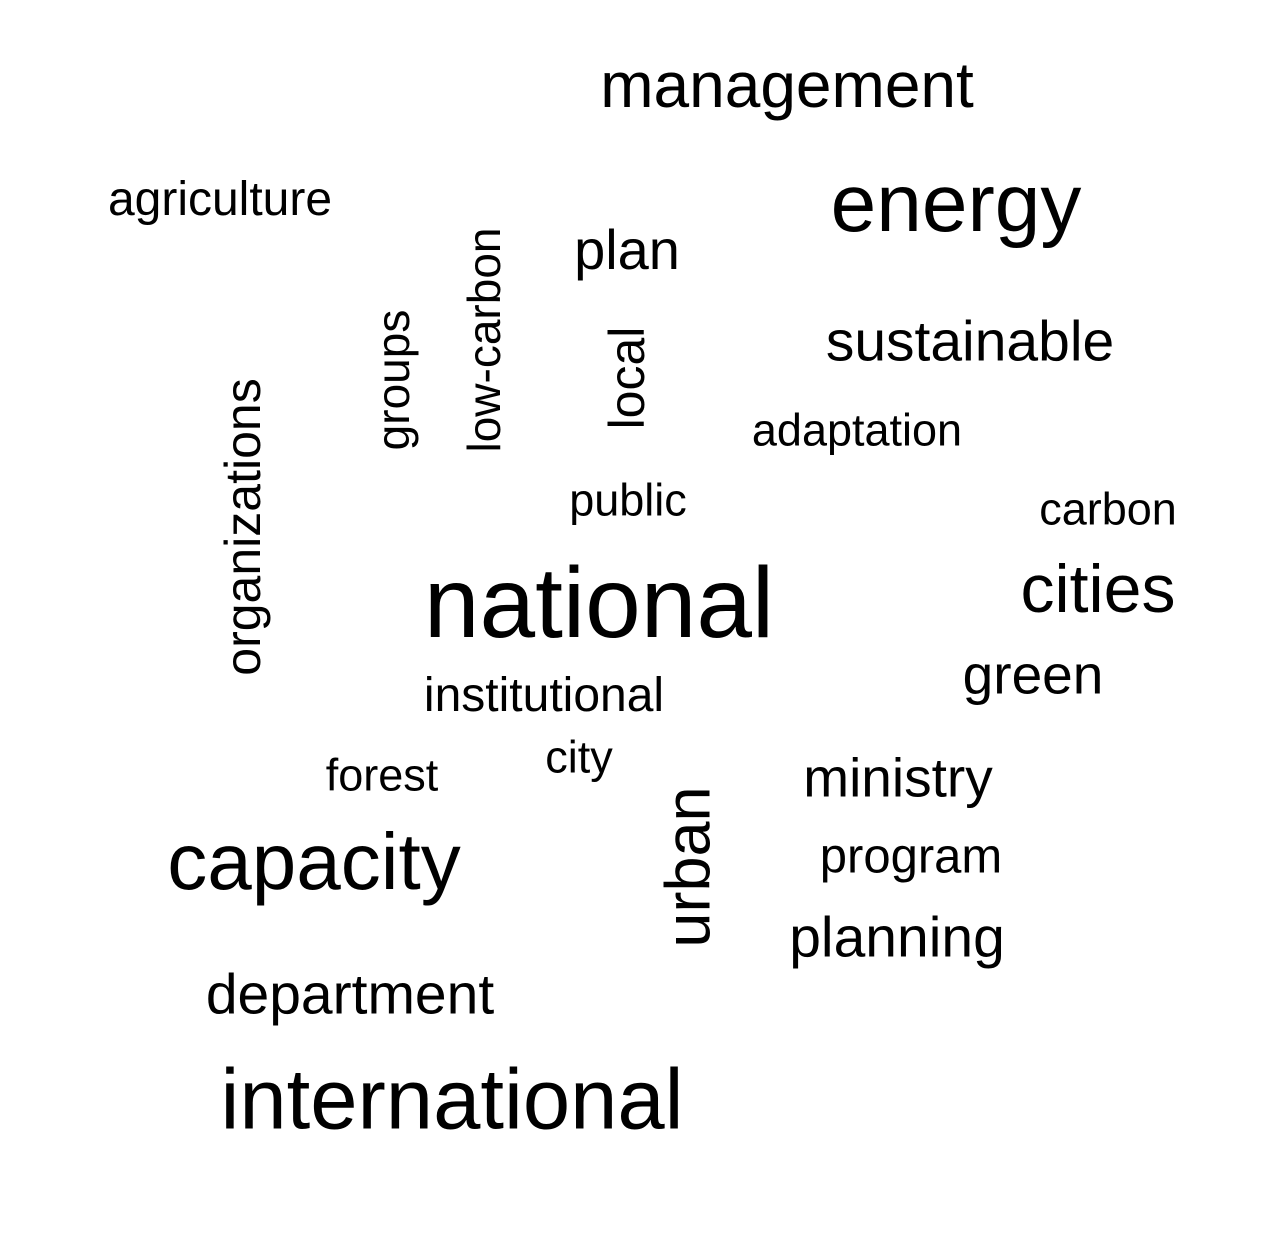  Describe the element at coordinates (857, 430) in the screenshot. I see `word-adaptation: adaptation` at that location.